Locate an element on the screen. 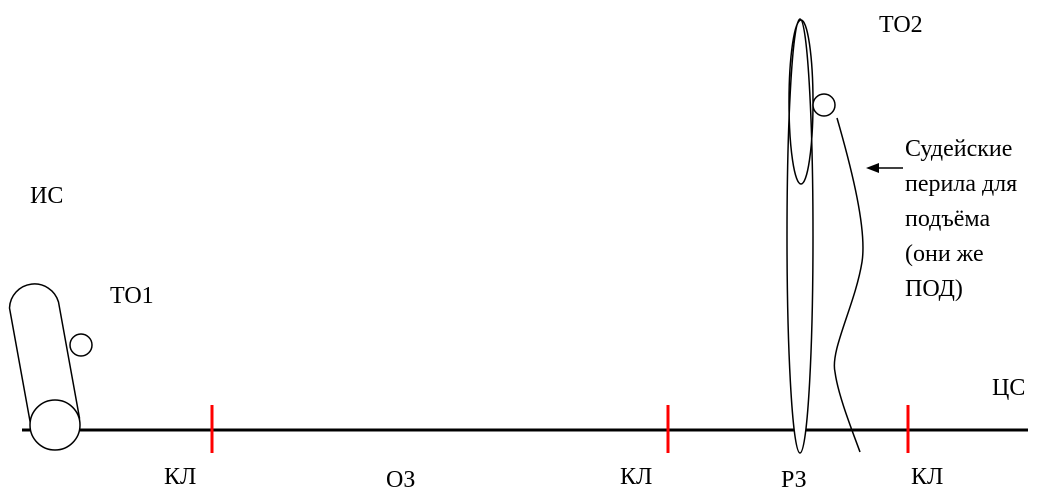  note-line: подъёма is located at coordinates (948, 219).